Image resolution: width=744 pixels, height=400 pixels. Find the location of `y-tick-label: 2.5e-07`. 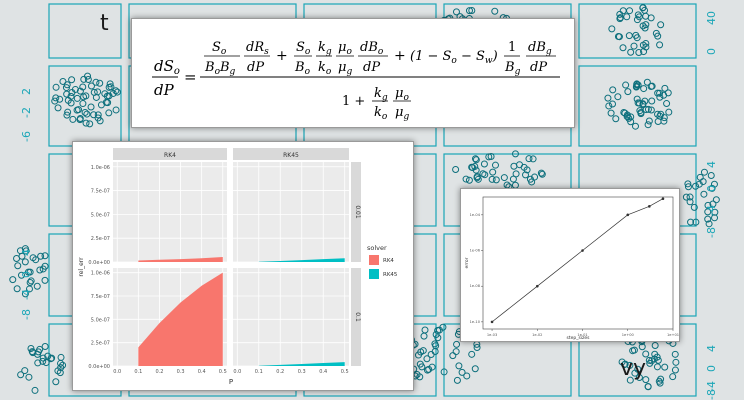

y-tick-label: 2.5e-07 is located at coordinates (100, 239).